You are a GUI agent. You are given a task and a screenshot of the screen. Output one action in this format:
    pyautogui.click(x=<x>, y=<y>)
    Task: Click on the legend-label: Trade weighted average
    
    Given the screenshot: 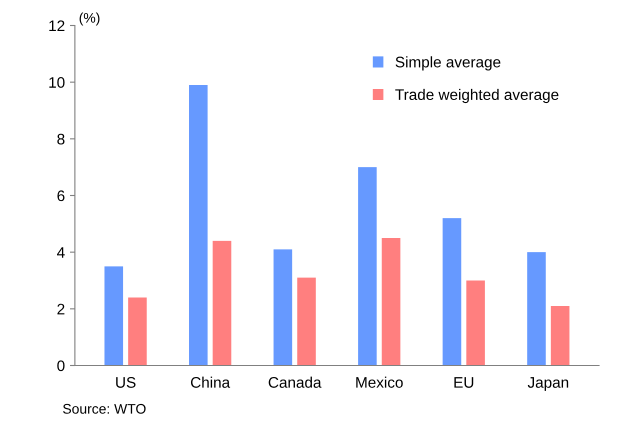 What is the action you would take?
    pyautogui.click(x=476, y=96)
    